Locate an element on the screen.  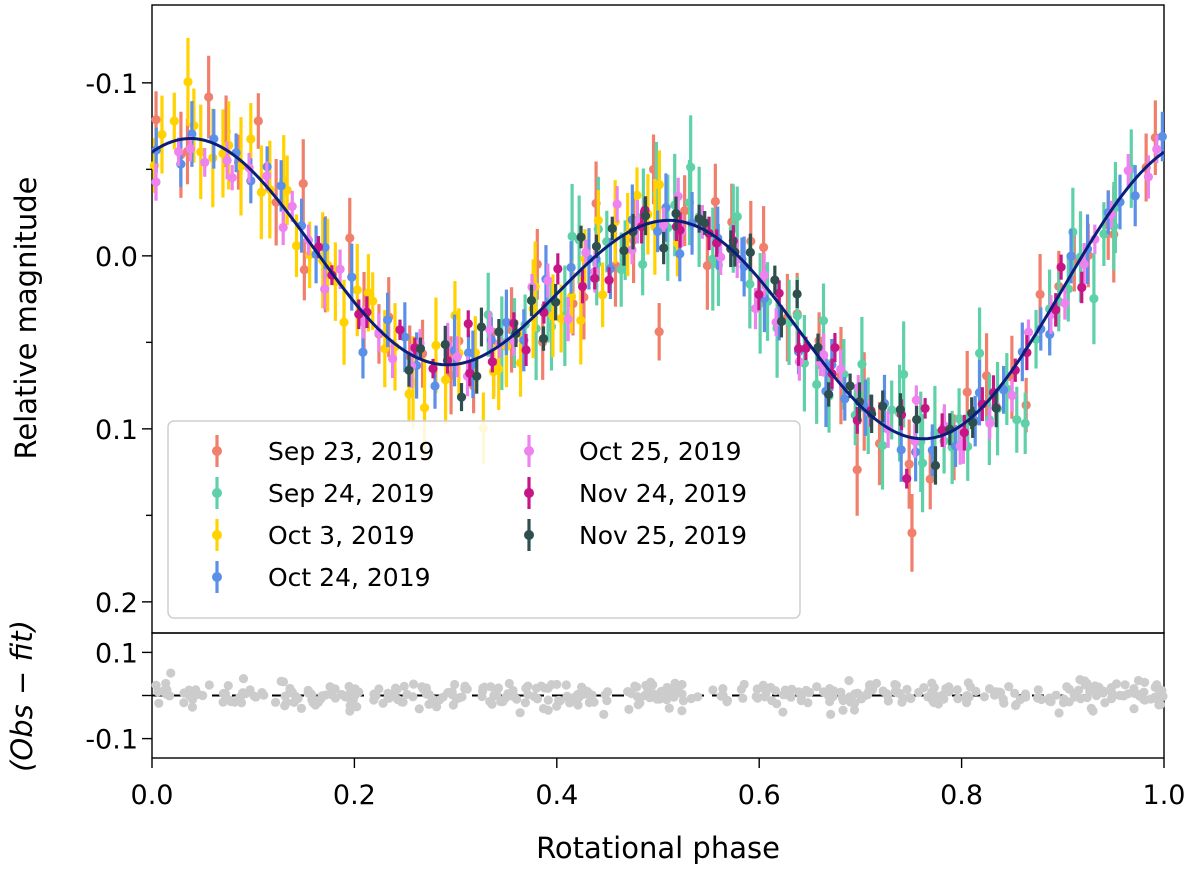
x-axis: 0.0 0.2 0.4 0.6 0.8 1.0 is located at coordinates (658, 784).